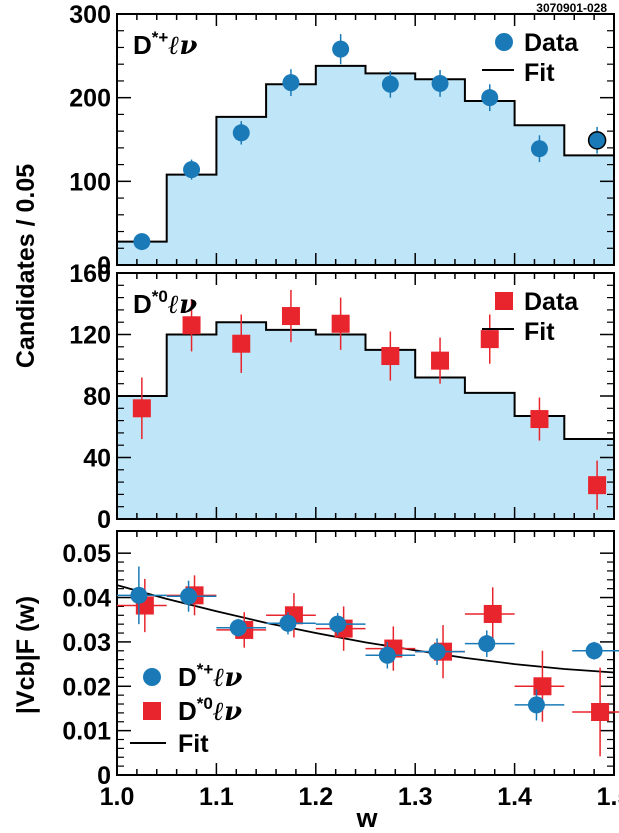 The image size is (619, 833). Describe the element at coordinates (165, 44) in the screenshot. I see `decay-annotation: D*+ℓν` at that location.